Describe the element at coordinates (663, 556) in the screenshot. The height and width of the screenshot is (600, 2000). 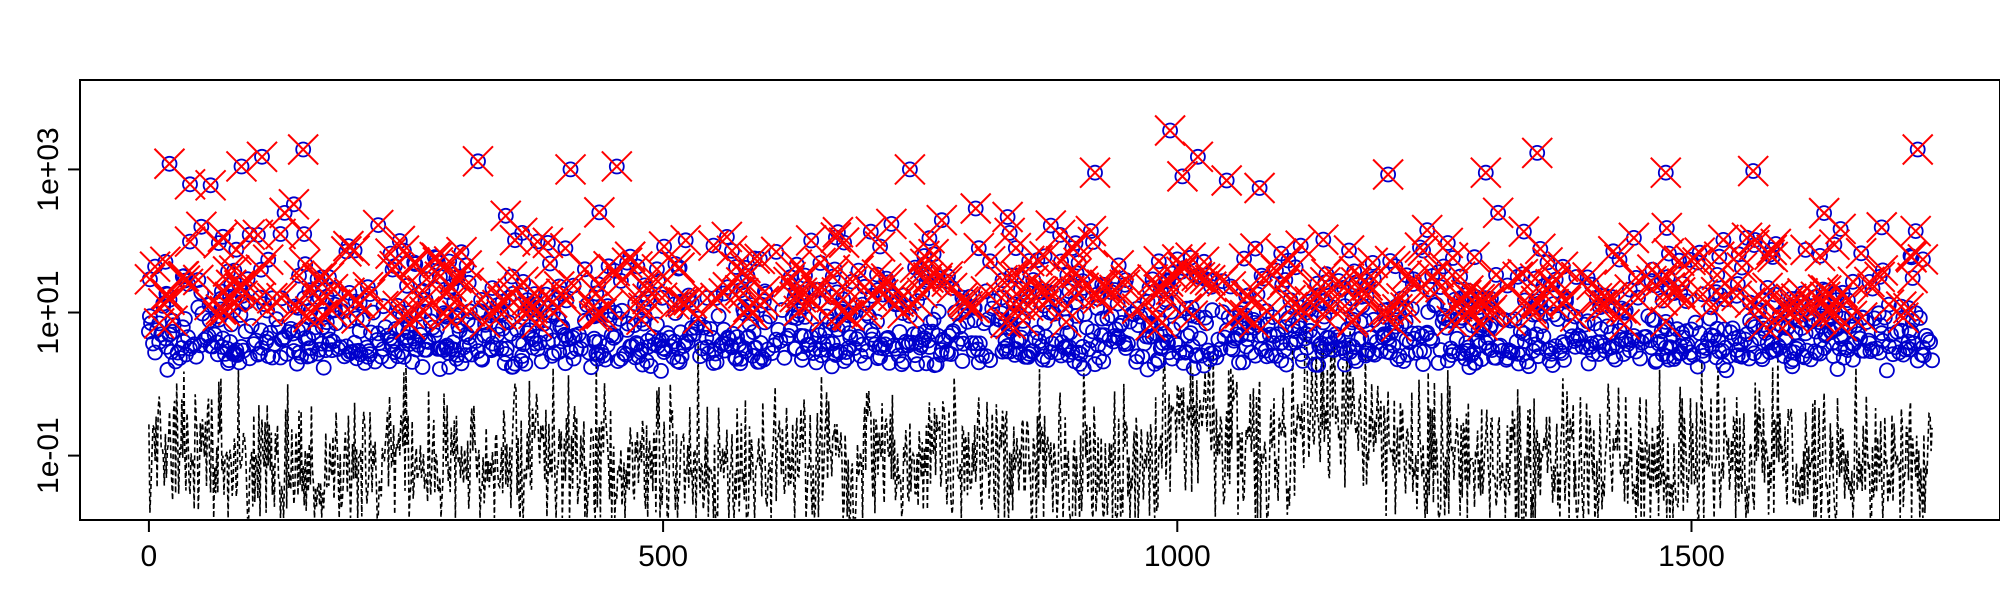
I see `x-tick-label: 500` at that location.